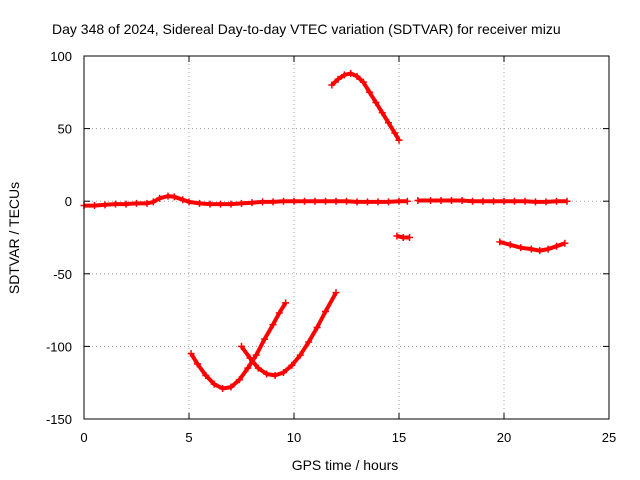 The image size is (640, 480). I want to click on series-arc-high, so click(365, 106).